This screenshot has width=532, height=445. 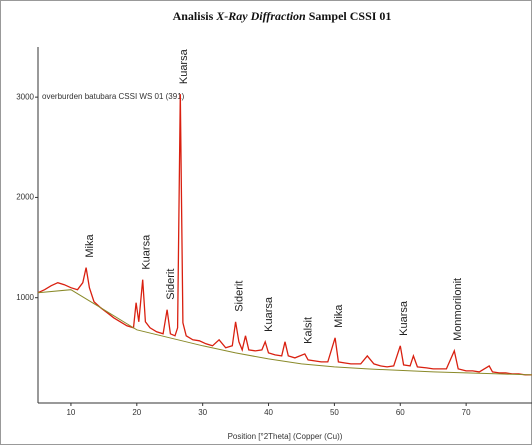 I want to click on x-tick-label: 20, so click(x=136, y=412).